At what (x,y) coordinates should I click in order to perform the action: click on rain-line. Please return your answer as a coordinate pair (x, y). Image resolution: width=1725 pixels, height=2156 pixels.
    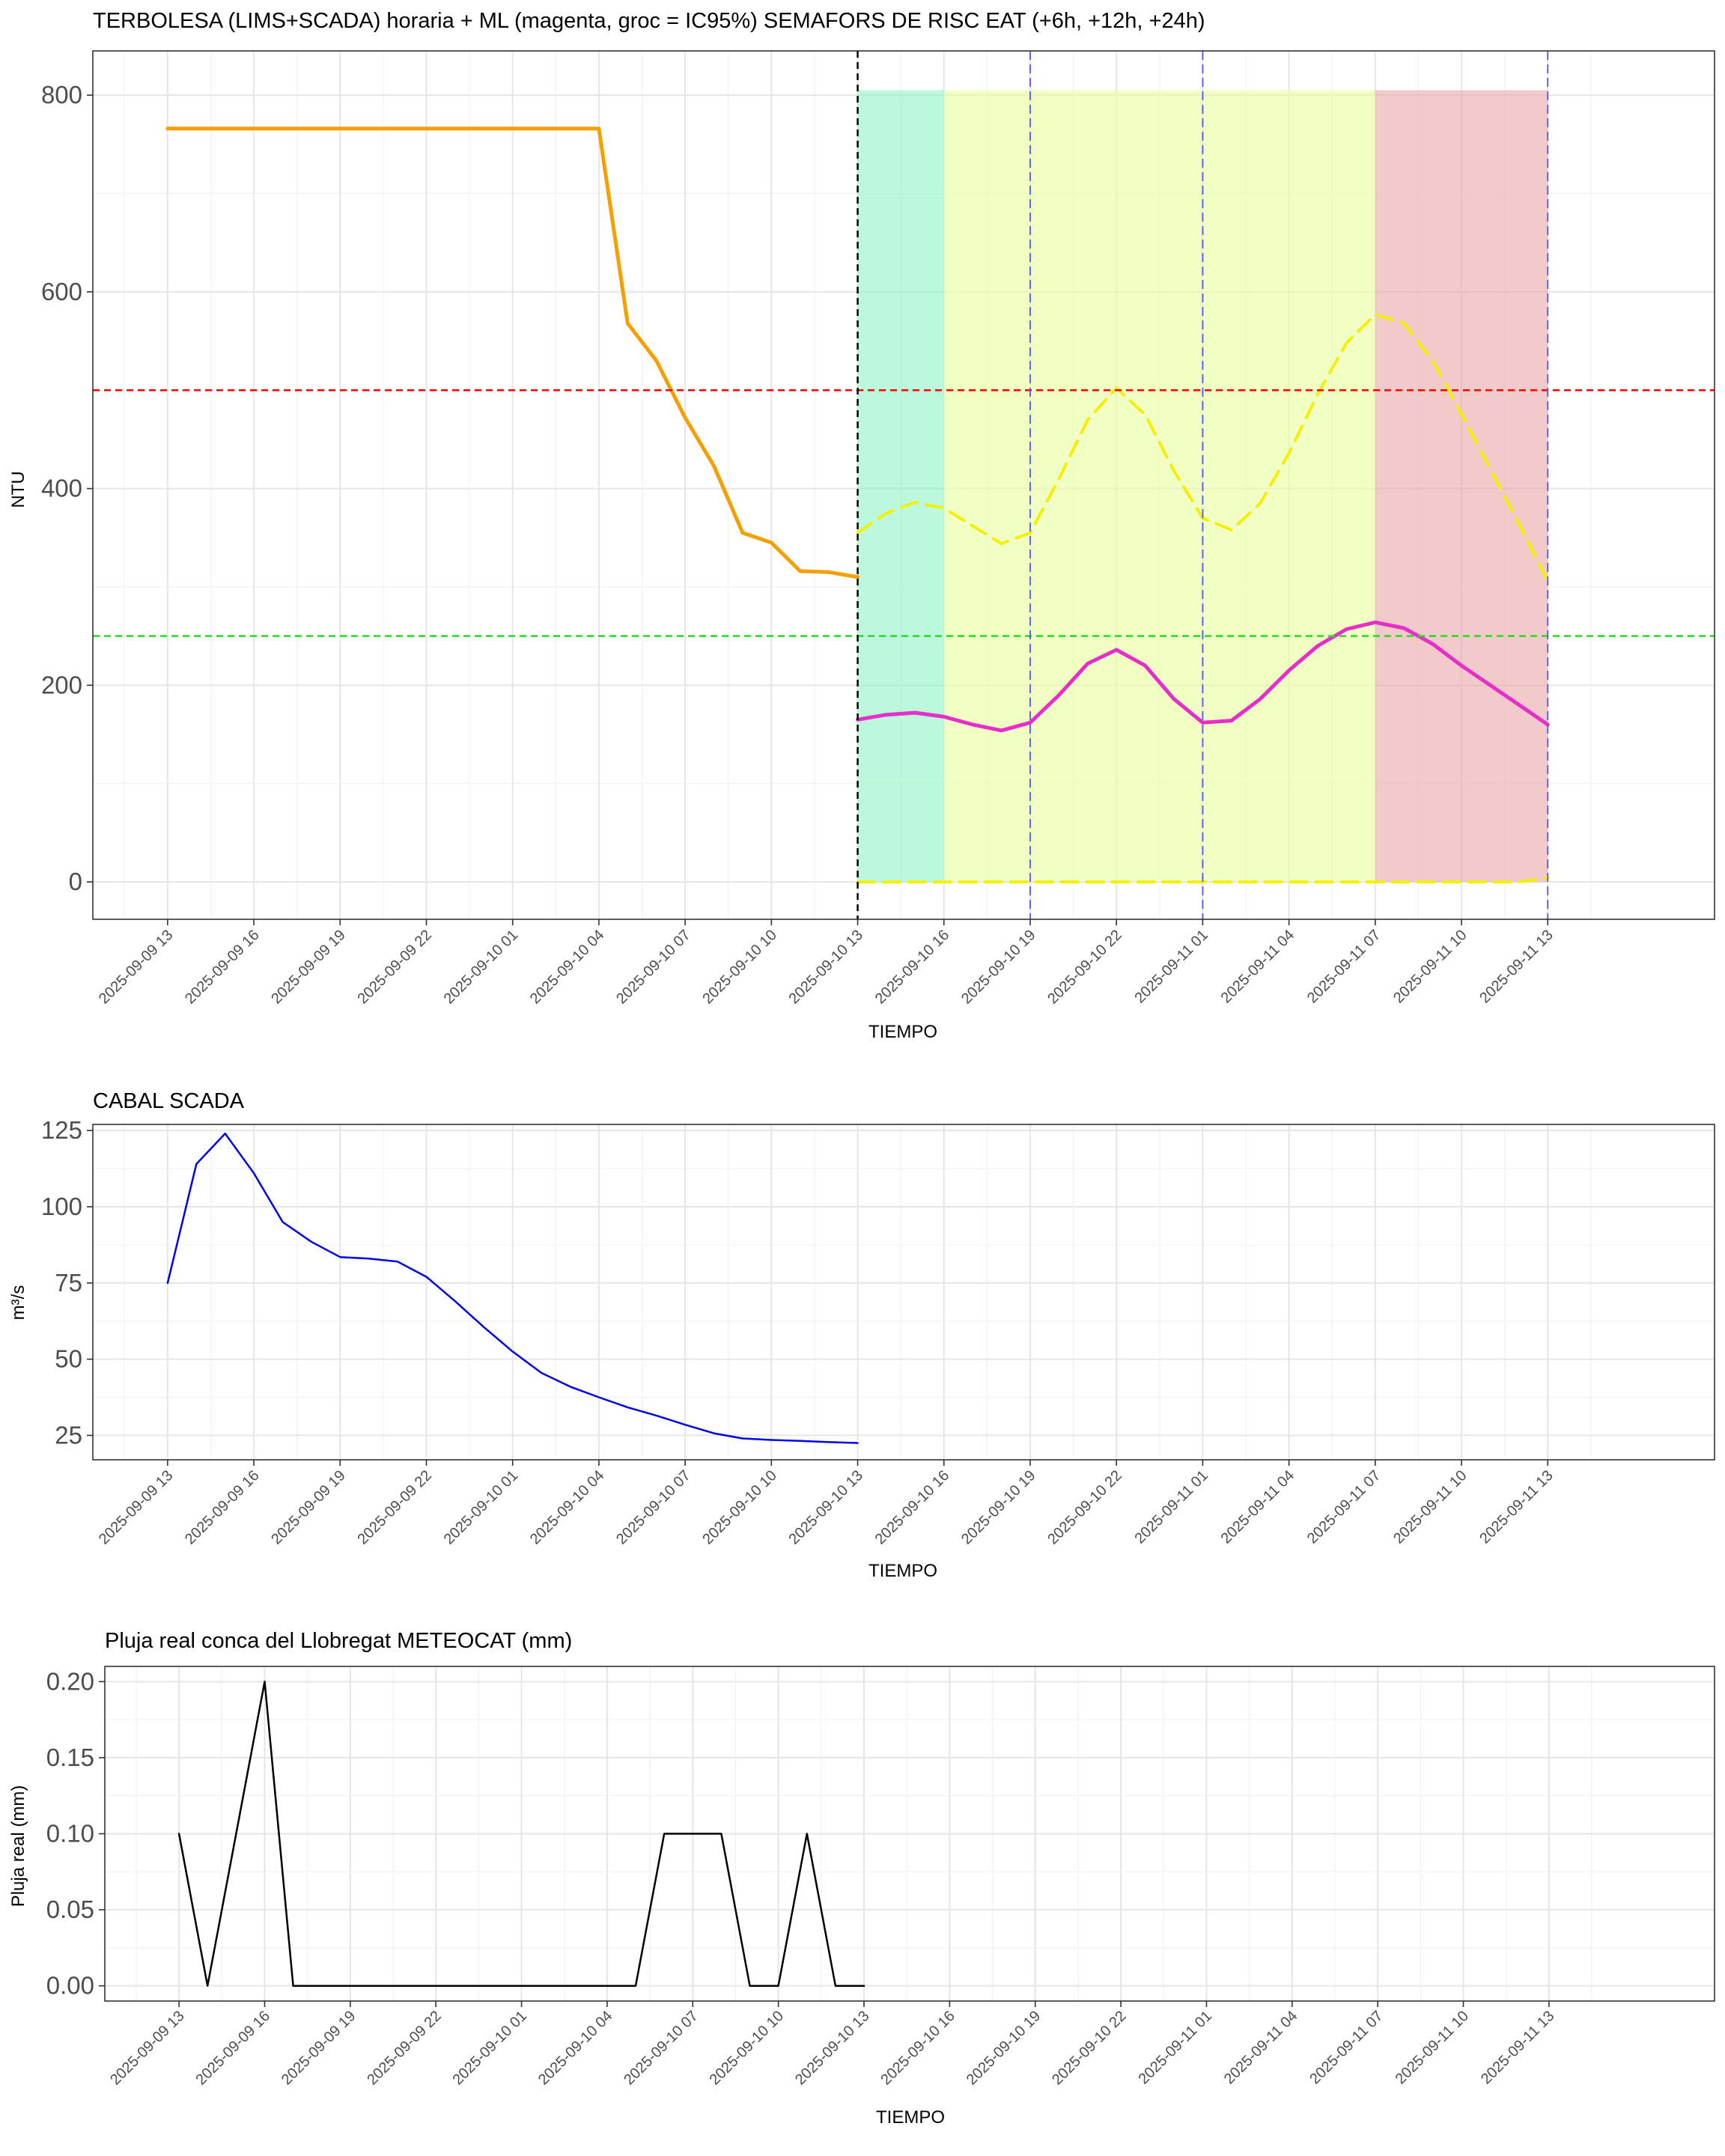
    Looking at the image, I should click on (521, 1834).